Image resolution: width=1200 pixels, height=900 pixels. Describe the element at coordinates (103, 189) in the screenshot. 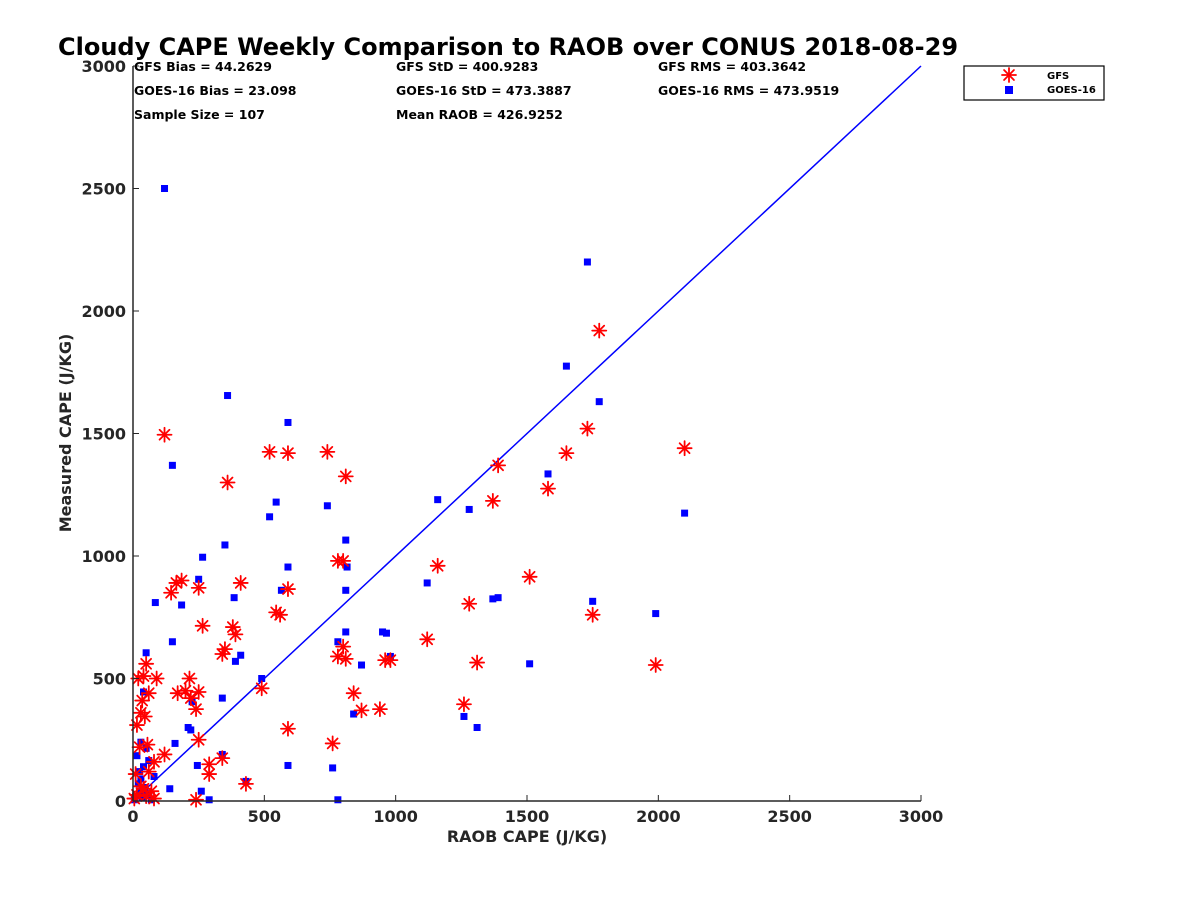

I see `y-tick-label: 2500` at that location.